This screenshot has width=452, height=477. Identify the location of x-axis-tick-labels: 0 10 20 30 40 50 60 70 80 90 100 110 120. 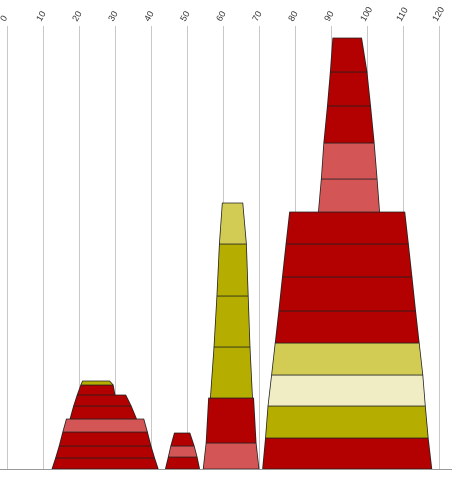
(223, 14).